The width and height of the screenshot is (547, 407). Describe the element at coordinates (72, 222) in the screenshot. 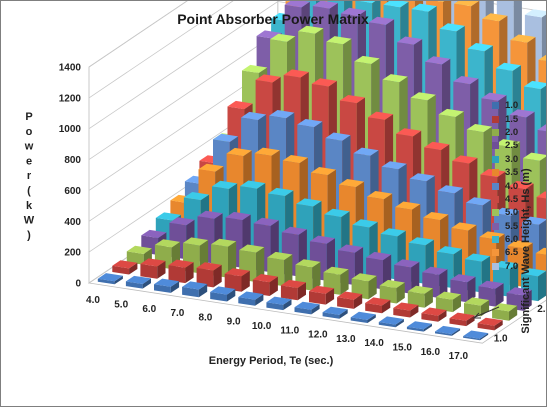

I see `y-tick-label: 400` at that location.